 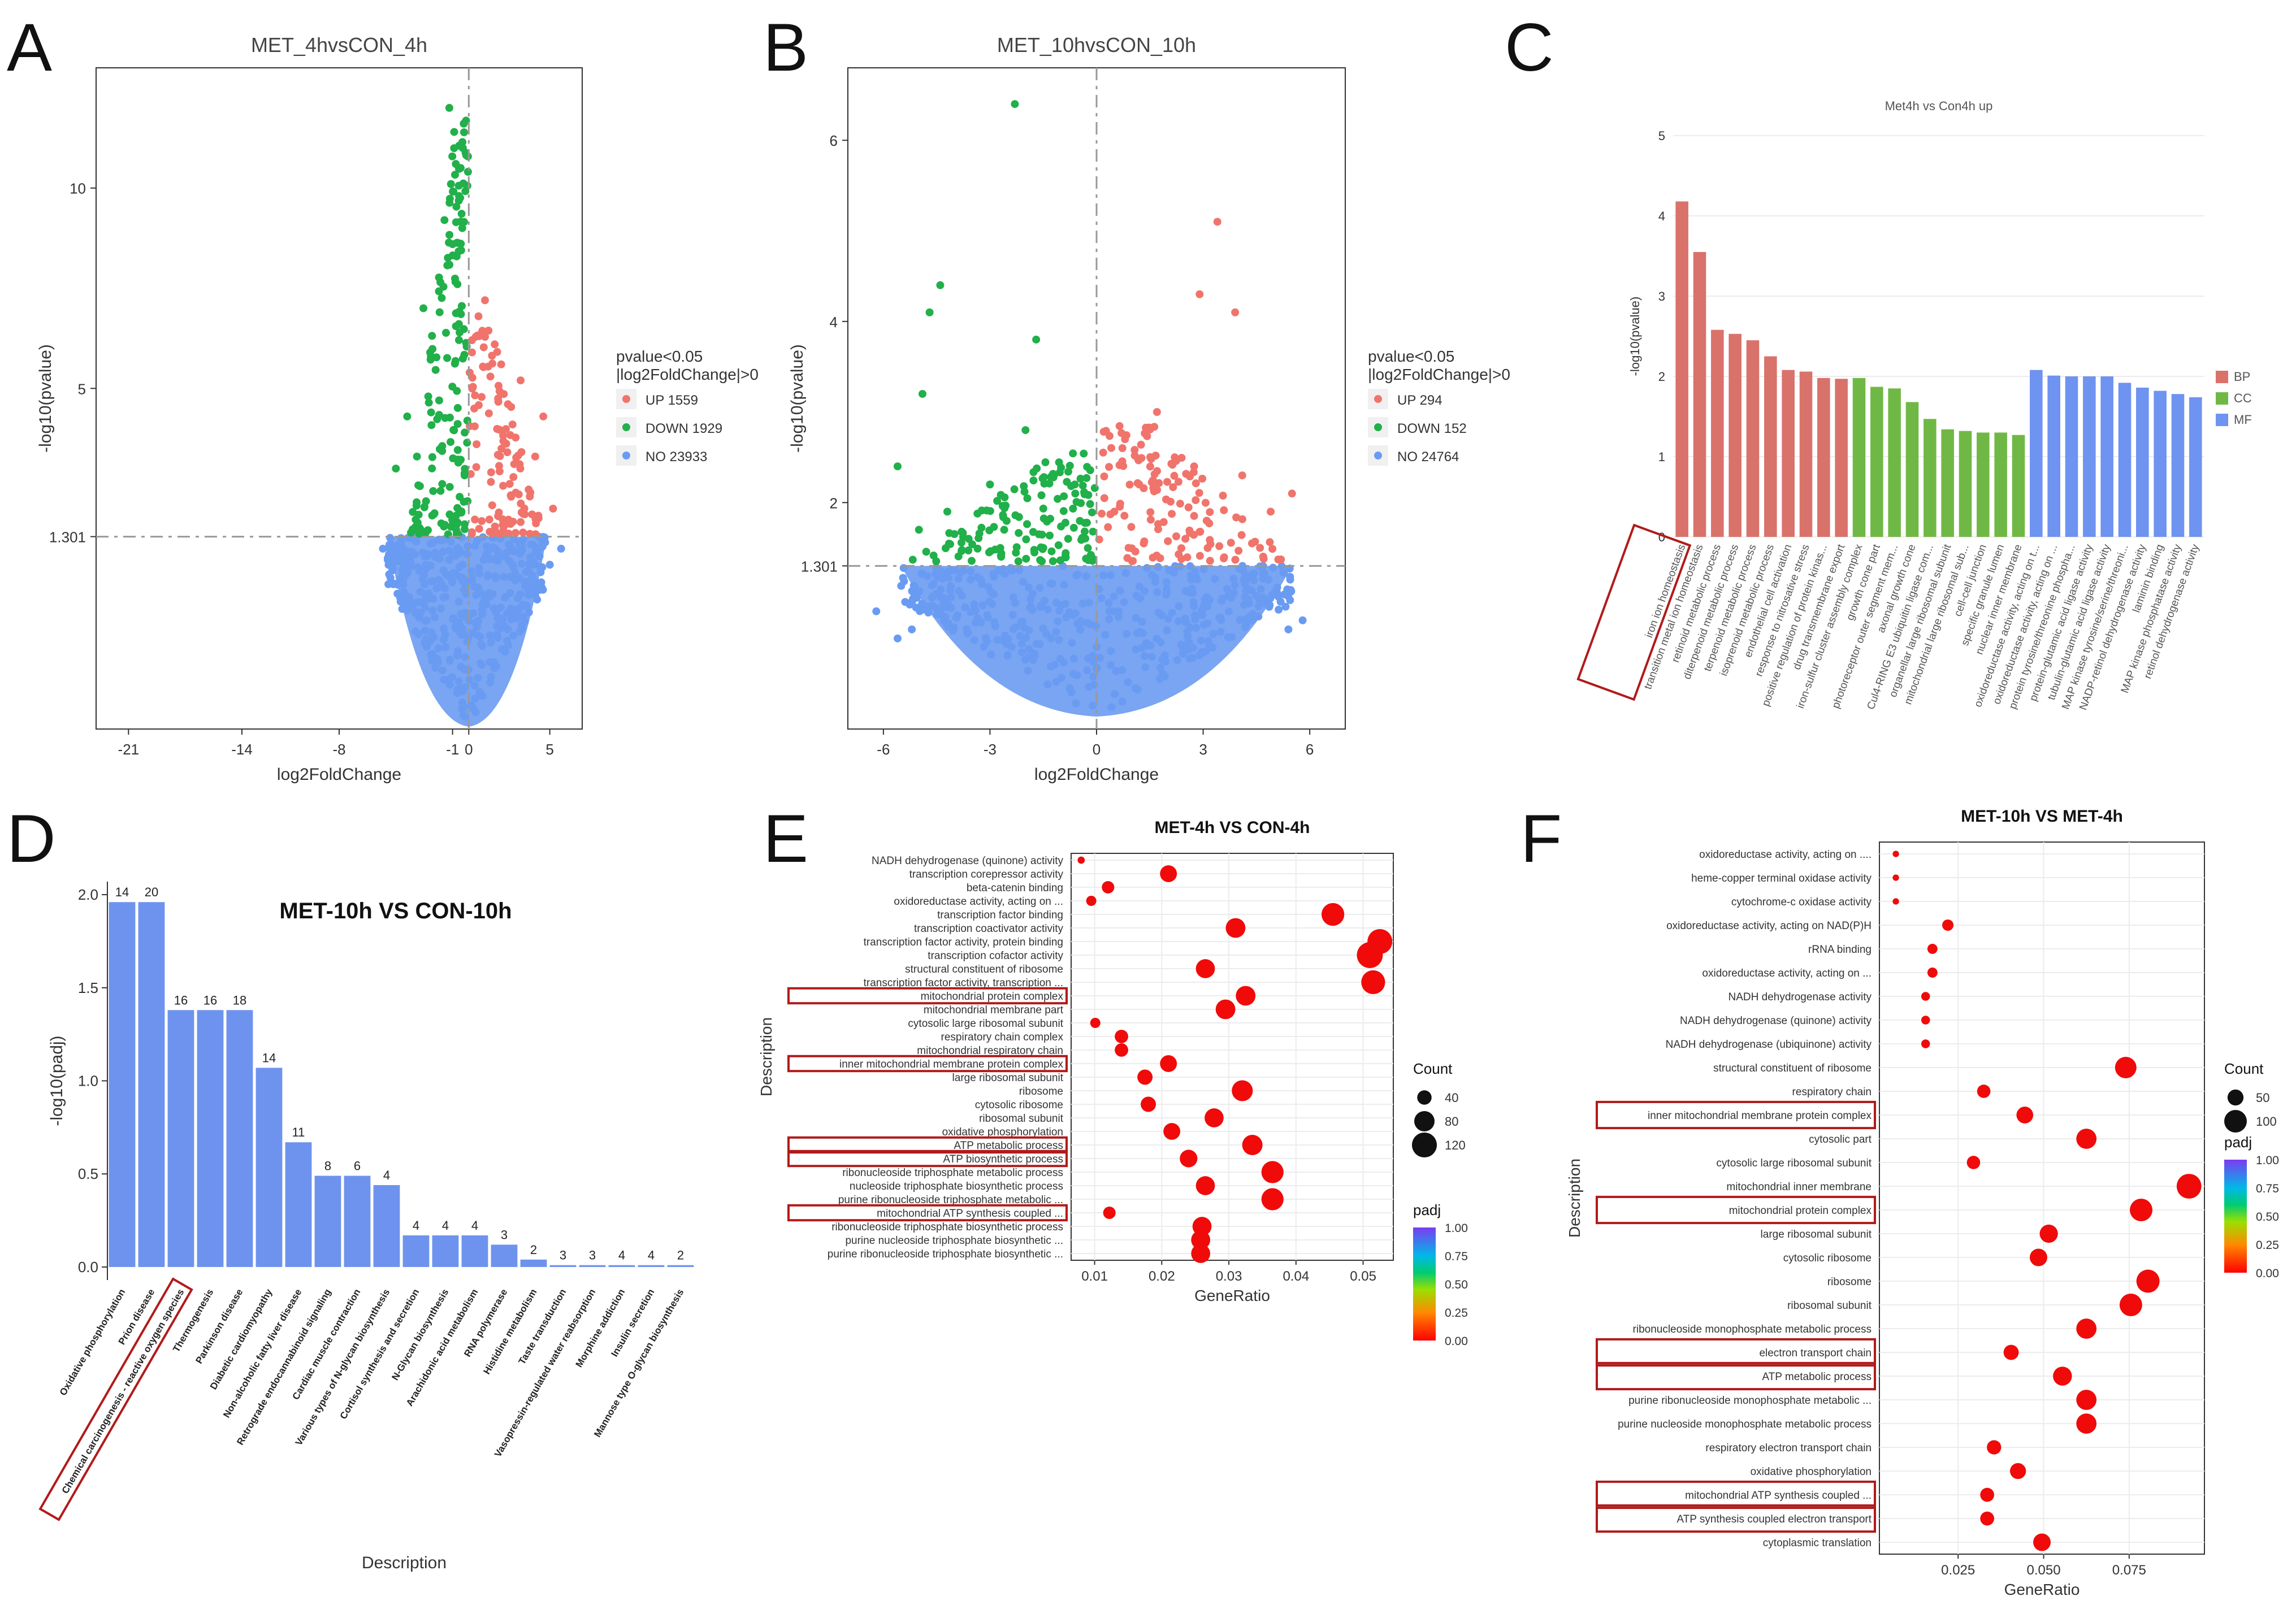 What do you see at coordinates (2129, 1570) in the screenshot?
I see `x-tick-label: 0.075` at bounding box center [2129, 1570].